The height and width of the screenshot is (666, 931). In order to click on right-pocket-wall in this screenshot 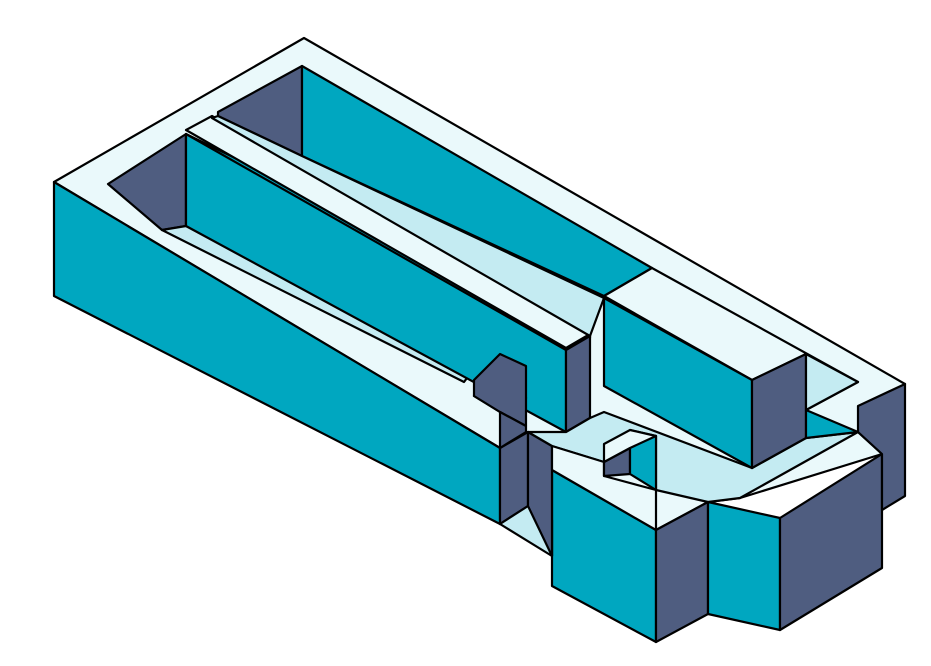, I will do `click(832, 424)`.